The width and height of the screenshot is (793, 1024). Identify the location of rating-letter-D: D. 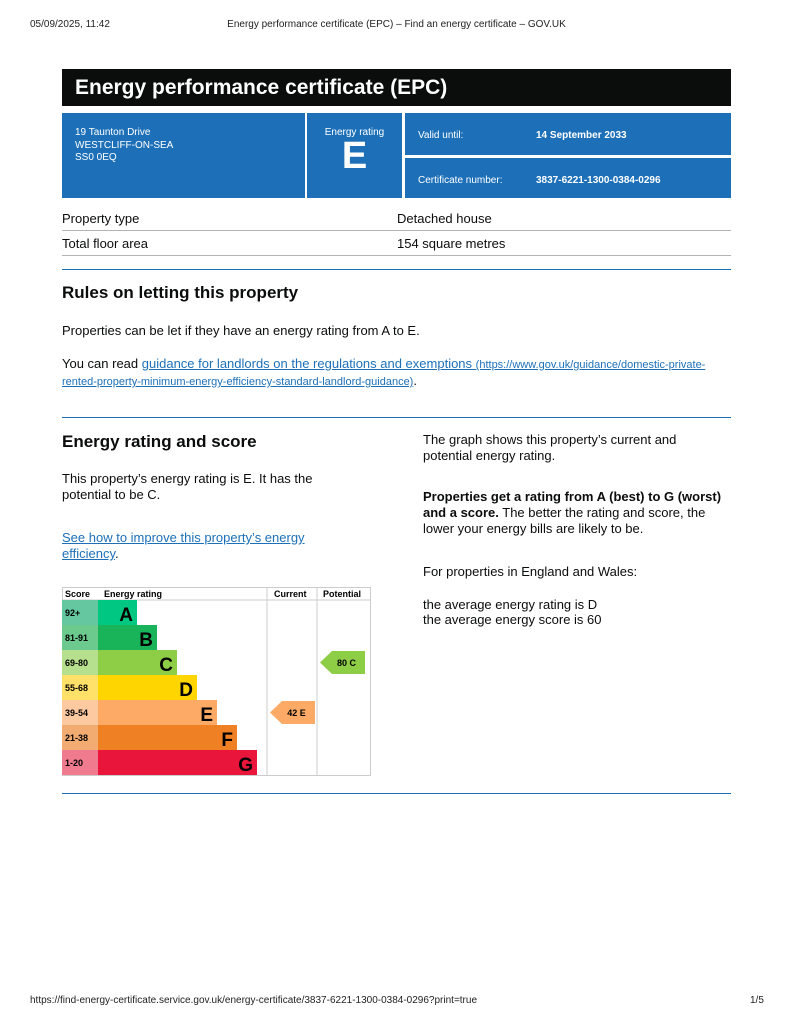
(186, 690).